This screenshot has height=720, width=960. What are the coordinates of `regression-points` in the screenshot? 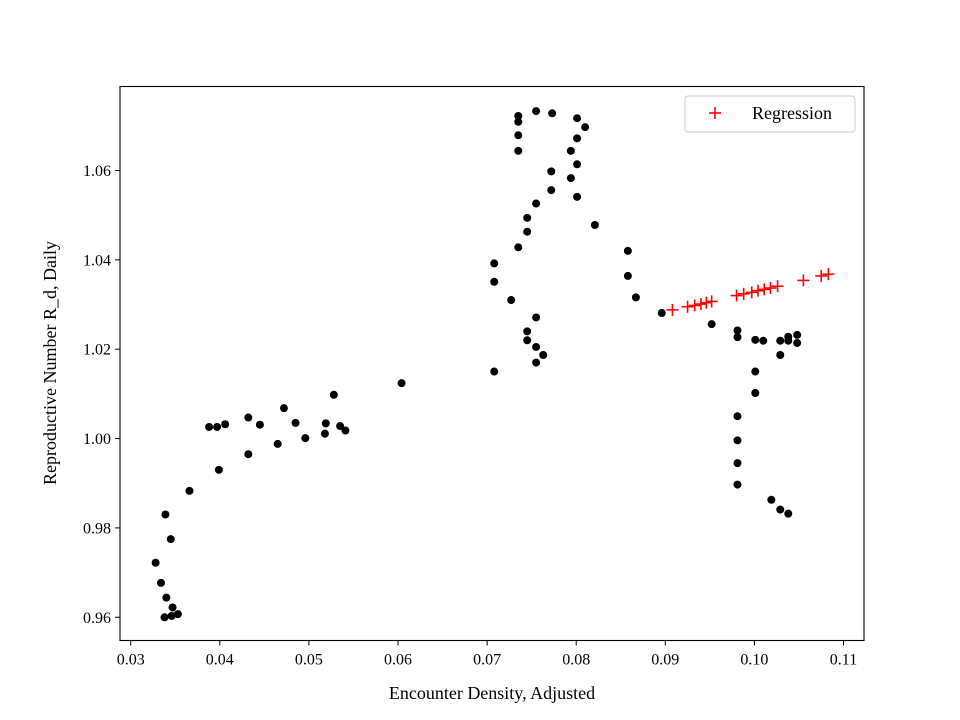 It's located at (750, 292).